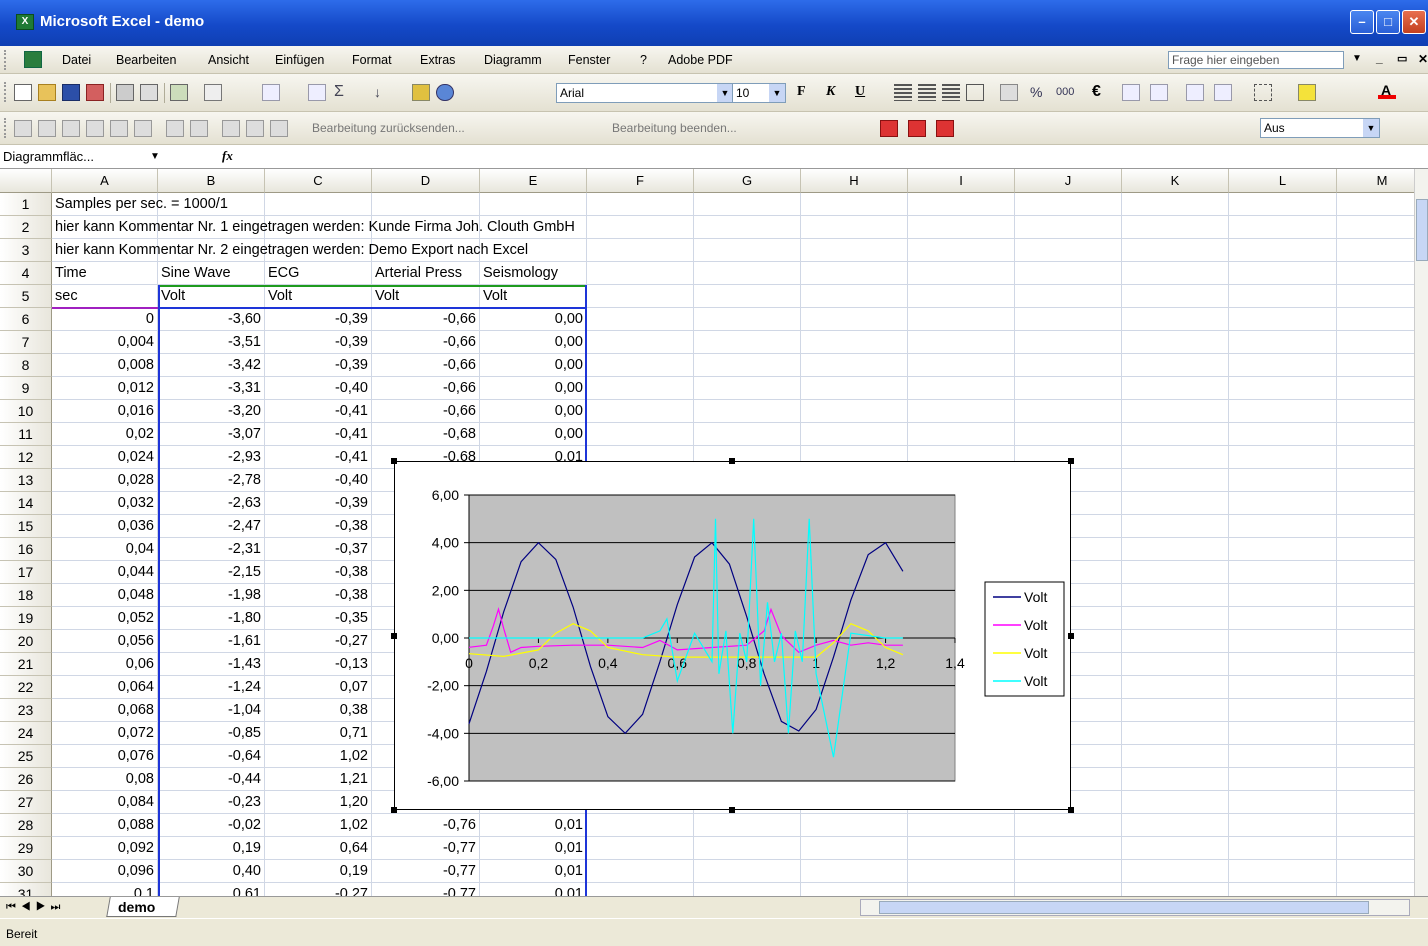 The height and width of the screenshot is (946, 1428). Describe the element at coordinates (135, 733) in the screenshot. I see `cell-A24: 0,072` at that location.